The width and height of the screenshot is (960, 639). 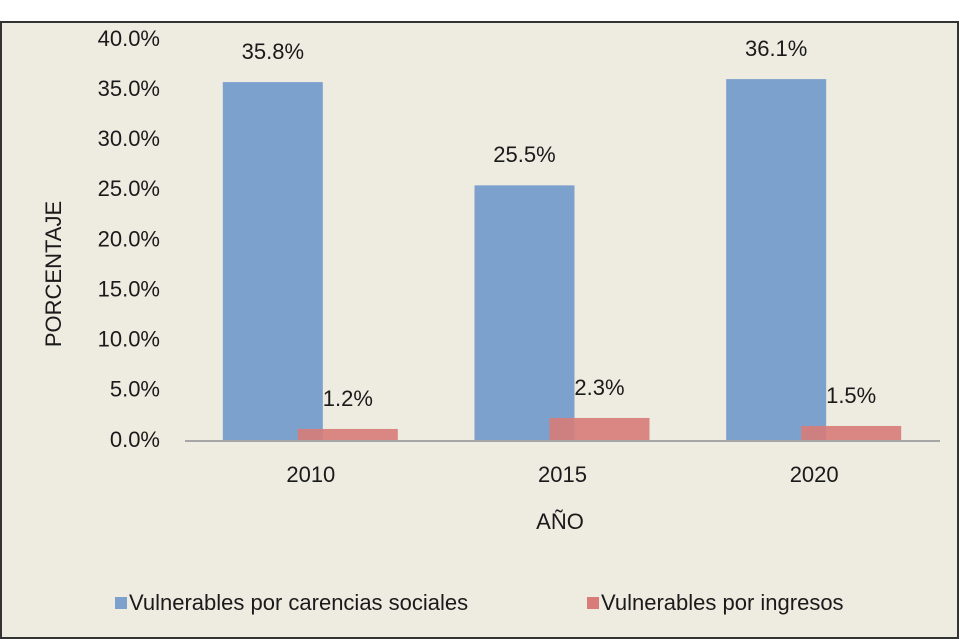 What do you see at coordinates (560, 521) in the screenshot?
I see `x-axis-title: AÑO` at bounding box center [560, 521].